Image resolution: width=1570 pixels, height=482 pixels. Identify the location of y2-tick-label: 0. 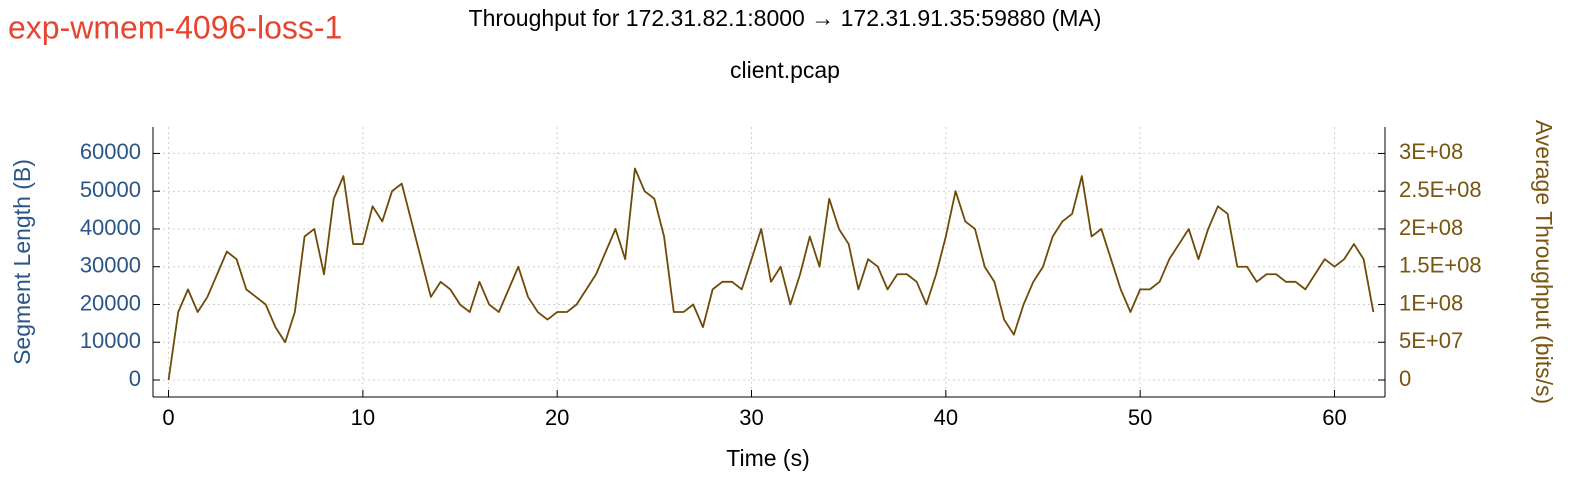
(1405, 378).